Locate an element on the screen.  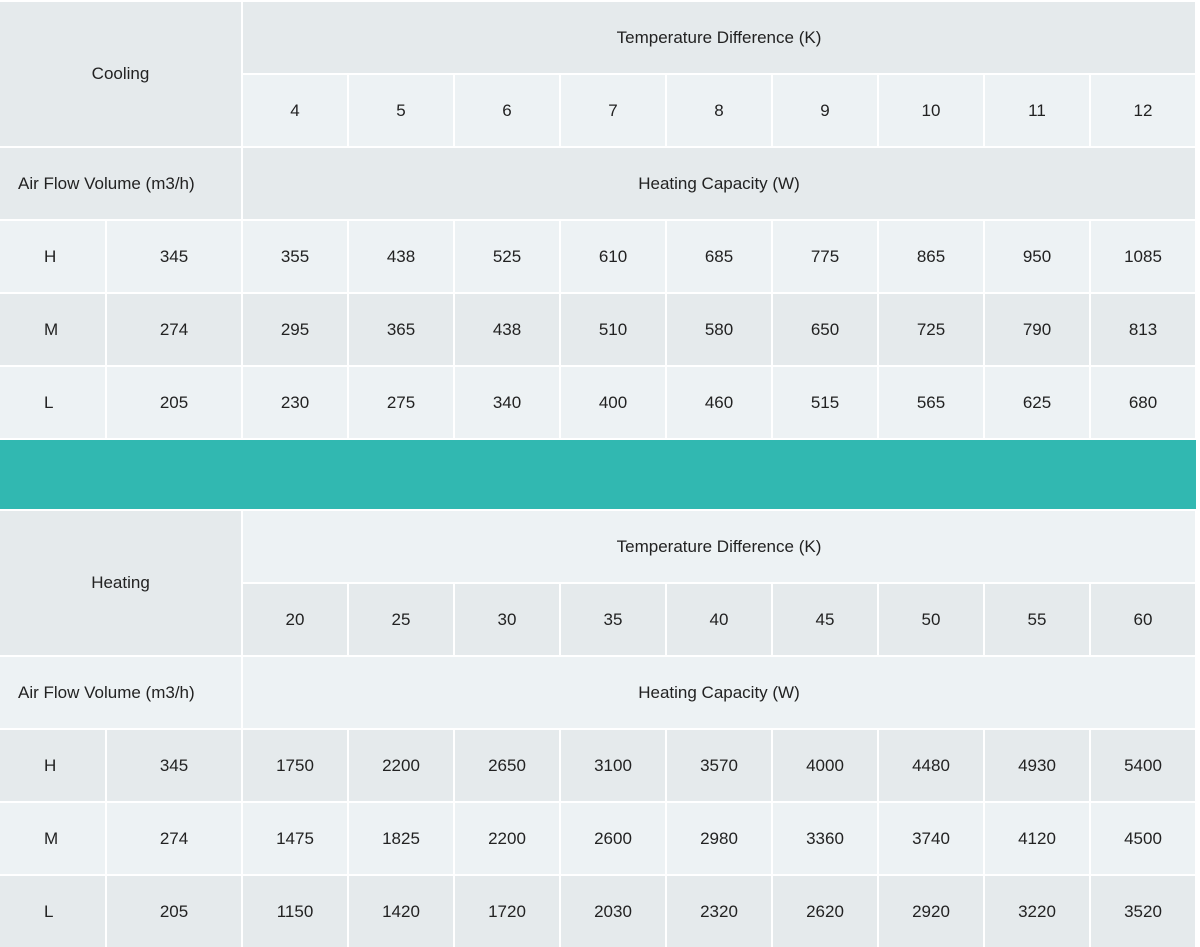
capacity-value: 2320 is located at coordinates (719, 911).